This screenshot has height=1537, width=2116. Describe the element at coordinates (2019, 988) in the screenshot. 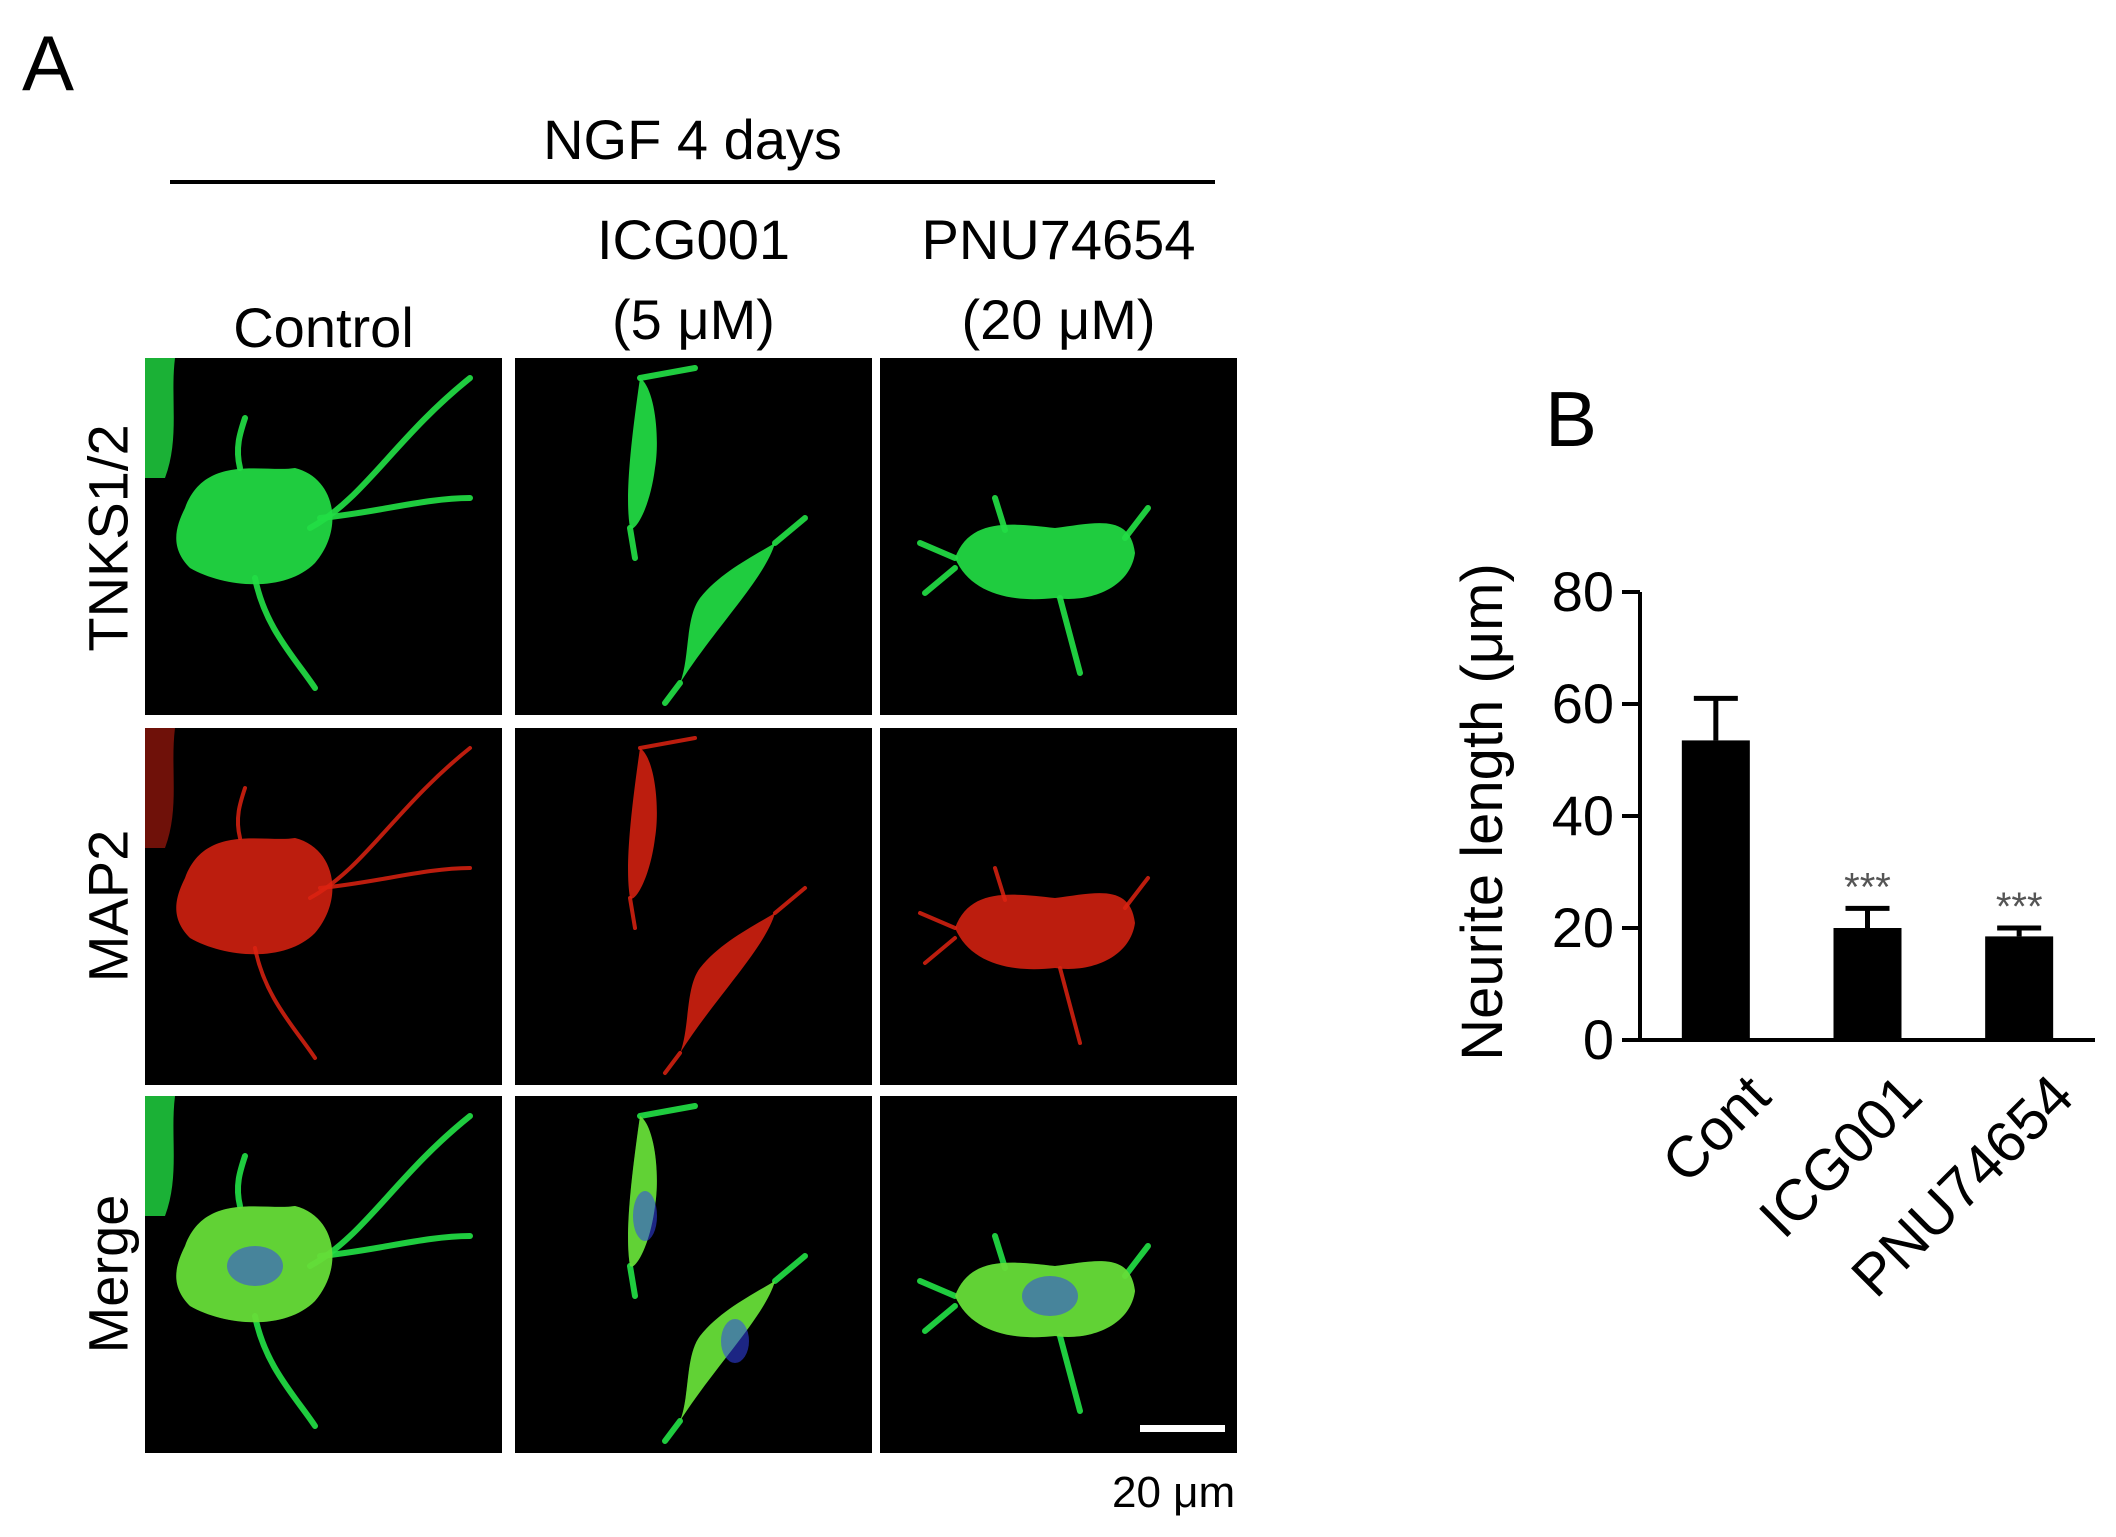

I see `bar-pnu74654` at that location.